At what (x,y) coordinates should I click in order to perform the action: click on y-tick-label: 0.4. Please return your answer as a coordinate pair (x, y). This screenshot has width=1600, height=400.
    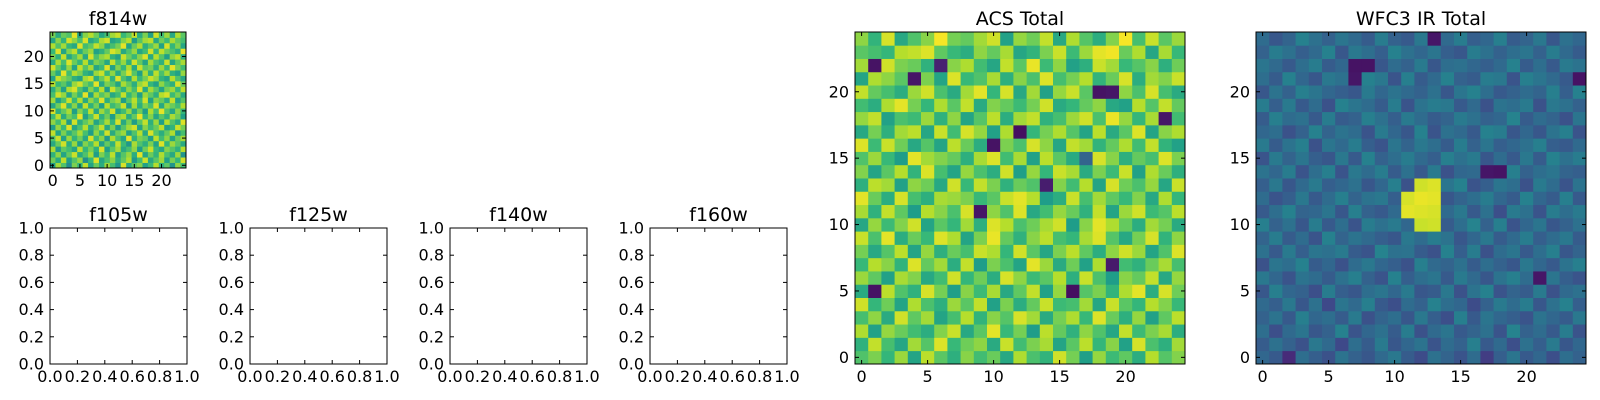
    Looking at the image, I should click on (31, 309).